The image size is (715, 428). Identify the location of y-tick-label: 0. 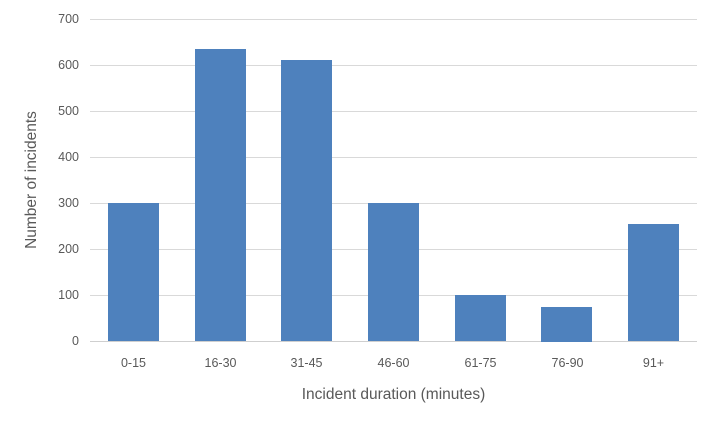
(75, 341).